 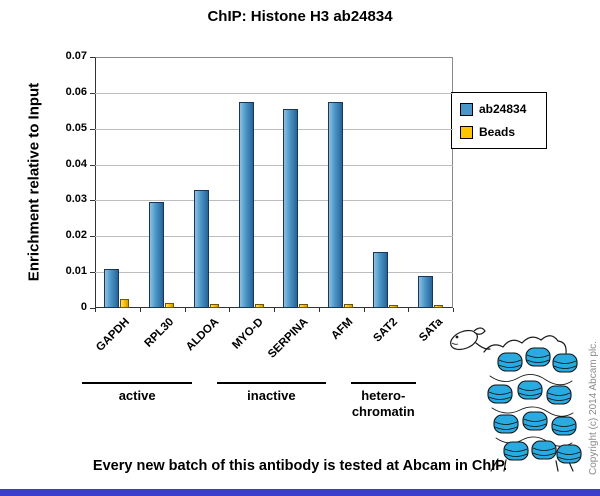 I want to click on x-category-label: GAPDH, so click(x=113, y=335).